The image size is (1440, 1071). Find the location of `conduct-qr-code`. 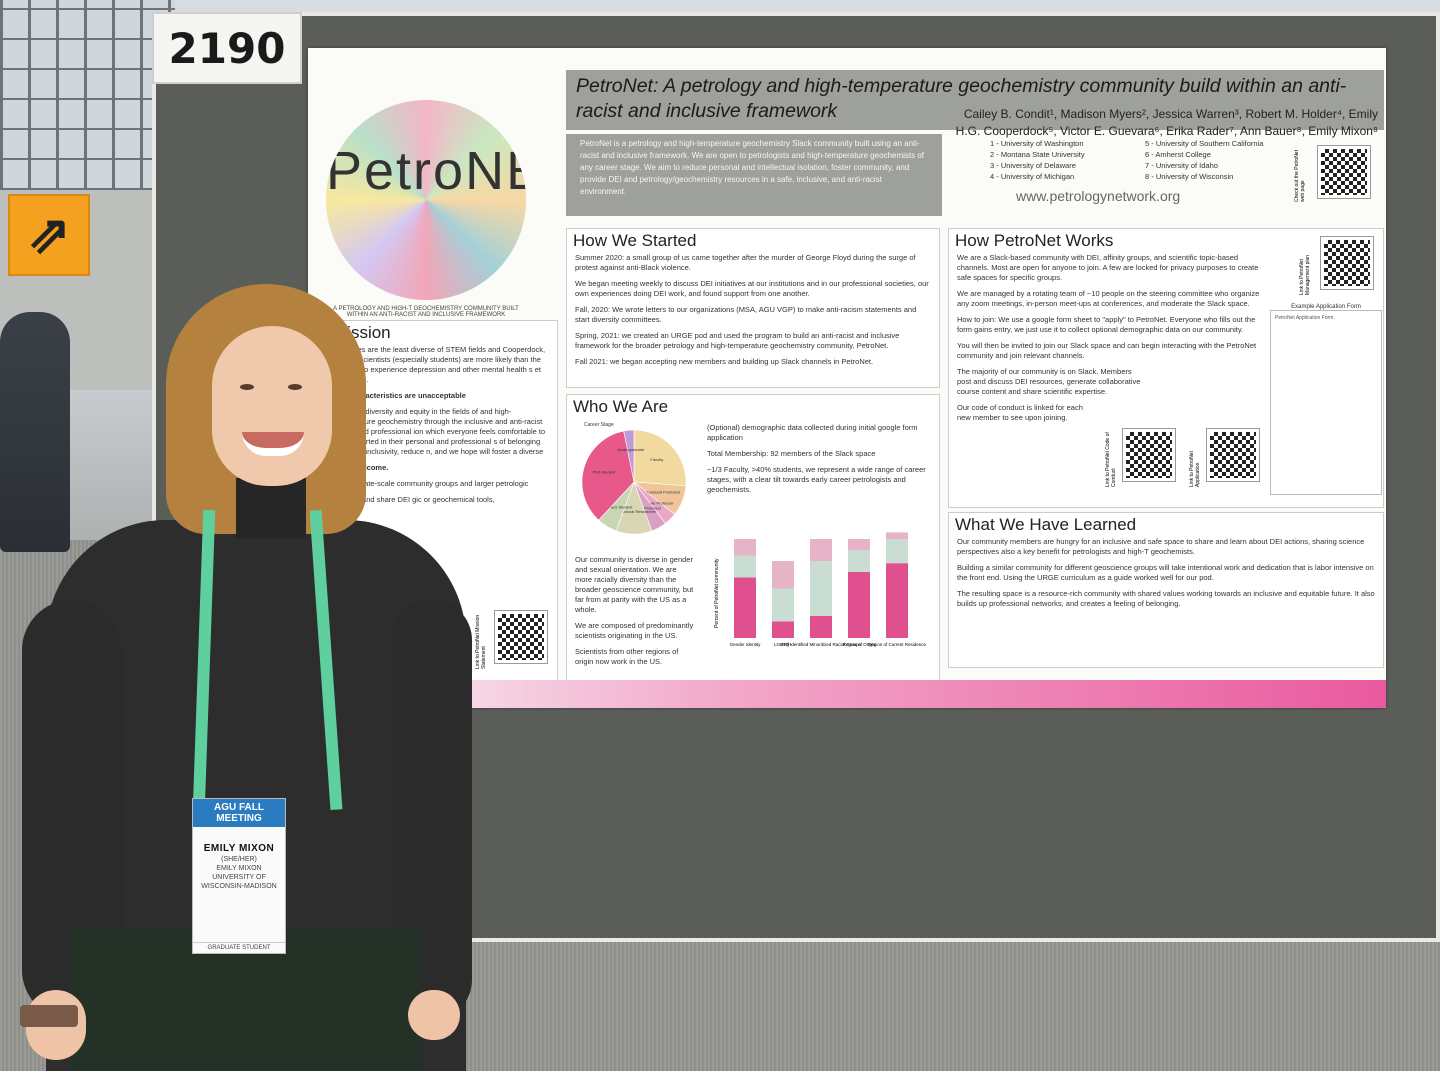

conduct-qr-code is located at coordinates (1149, 455).